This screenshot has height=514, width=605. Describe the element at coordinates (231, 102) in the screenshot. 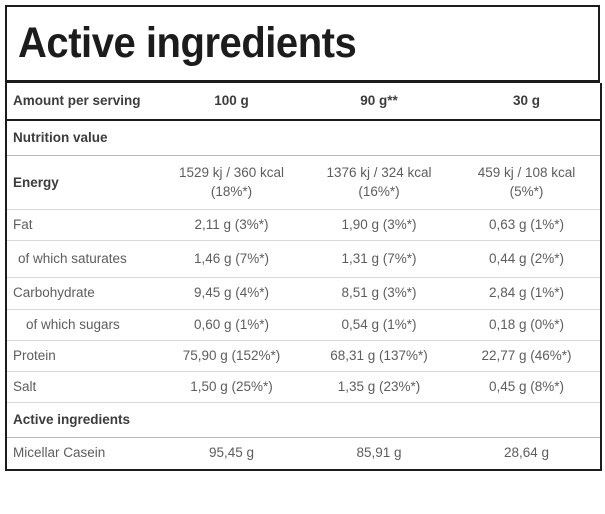

I see `column-header-100g: 100 g` at that location.